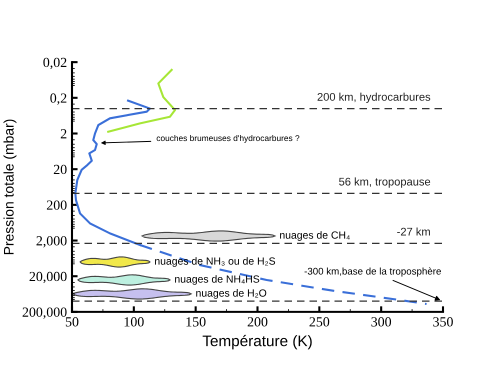 This screenshot has width=500, height=386. What do you see at coordinates (384, 182) in the screenshot?
I see `ref-line-label: 56 km, tropopause` at bounding box center [384, 182].